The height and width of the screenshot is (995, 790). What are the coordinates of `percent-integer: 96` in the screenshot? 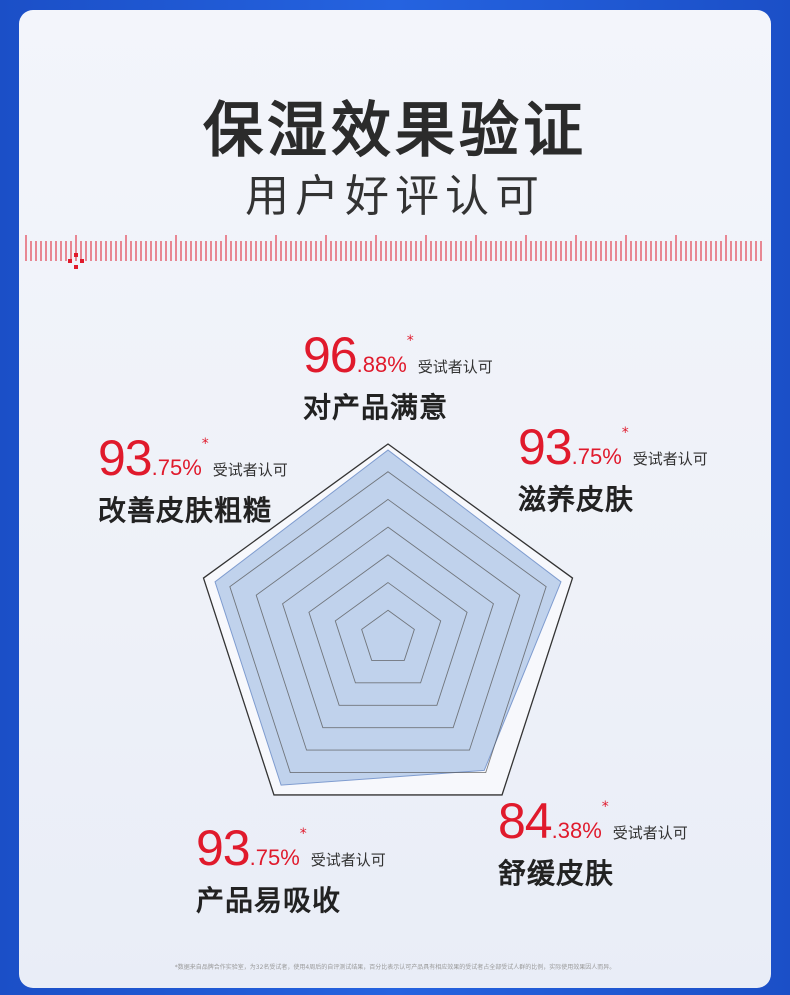 It's located at (330, 355).